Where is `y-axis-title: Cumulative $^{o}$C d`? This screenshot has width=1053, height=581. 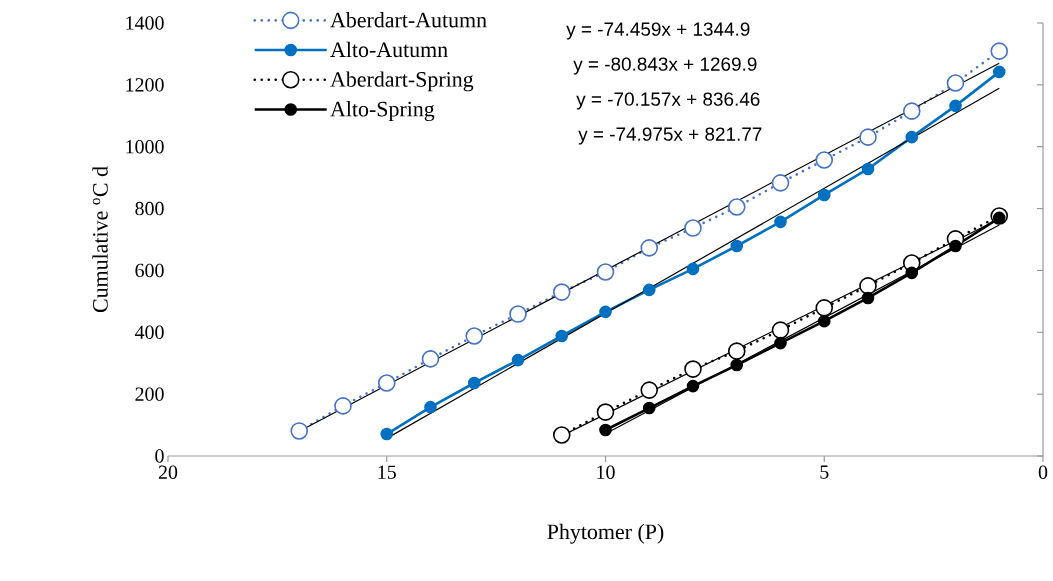 y-axis-title: Cumulative $^{o}$C d is located at coordinates (100, 239).